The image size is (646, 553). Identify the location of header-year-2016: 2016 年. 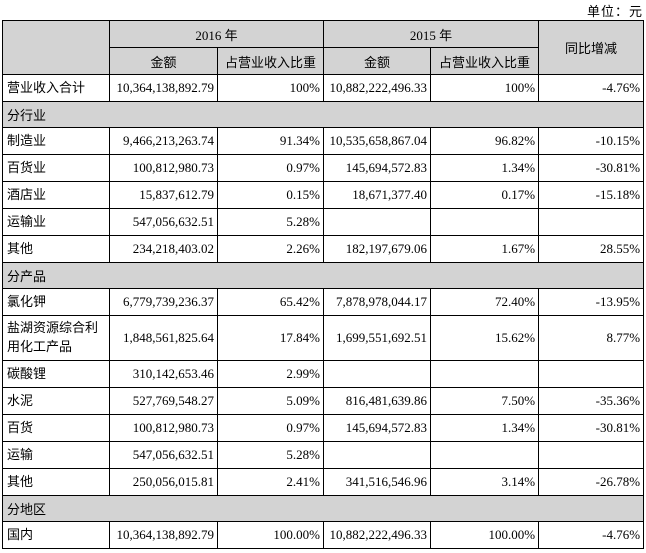
(216, 34).